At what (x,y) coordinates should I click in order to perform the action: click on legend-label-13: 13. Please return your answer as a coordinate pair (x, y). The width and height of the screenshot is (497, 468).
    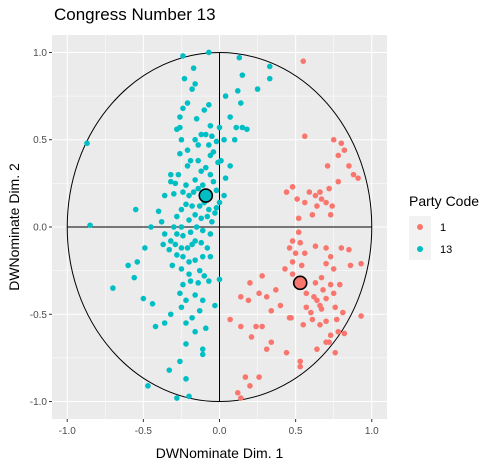
    Looking at the image, I should click on (446, 250).